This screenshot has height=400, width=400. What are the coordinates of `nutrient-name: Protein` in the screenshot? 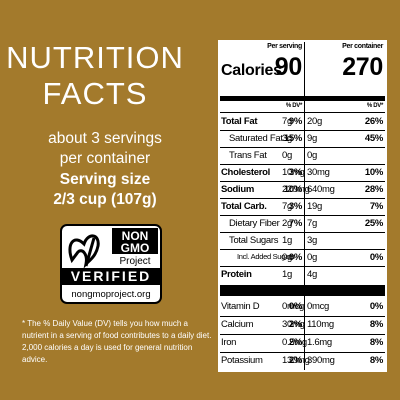 It's located at (236, 274).